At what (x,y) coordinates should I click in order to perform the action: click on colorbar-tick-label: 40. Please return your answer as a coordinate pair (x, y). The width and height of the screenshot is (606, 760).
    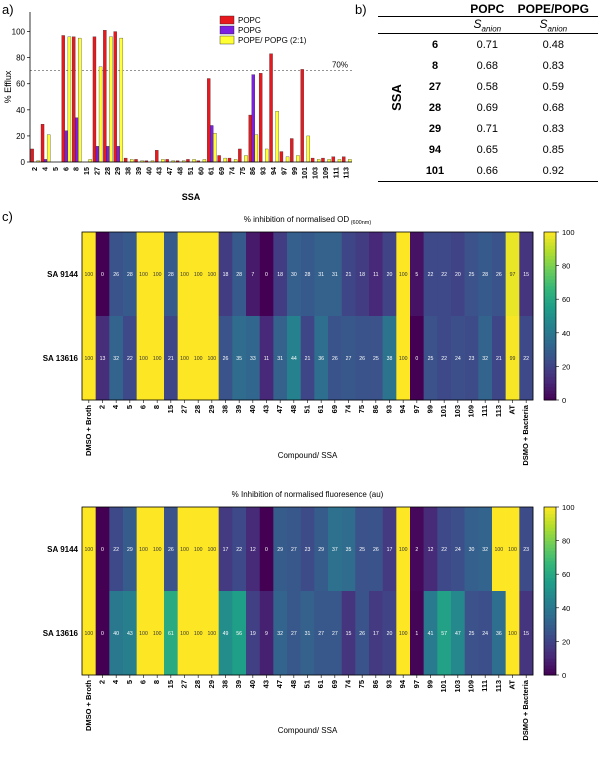
    Looking at the image, I should click on (566, 333).